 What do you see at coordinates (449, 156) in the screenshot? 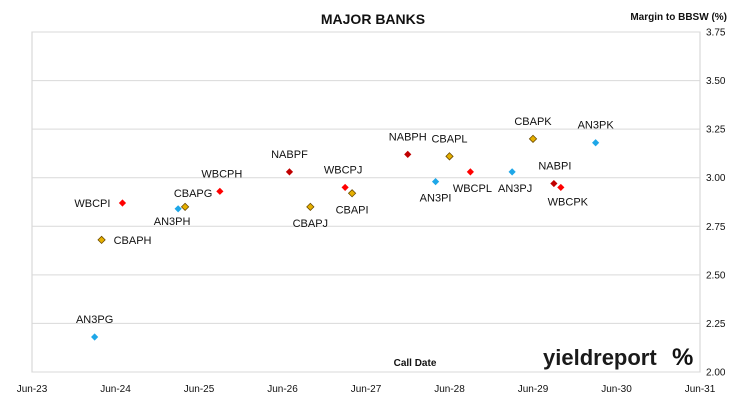
I see `point-cbapl` at bounding box center [449, 156].